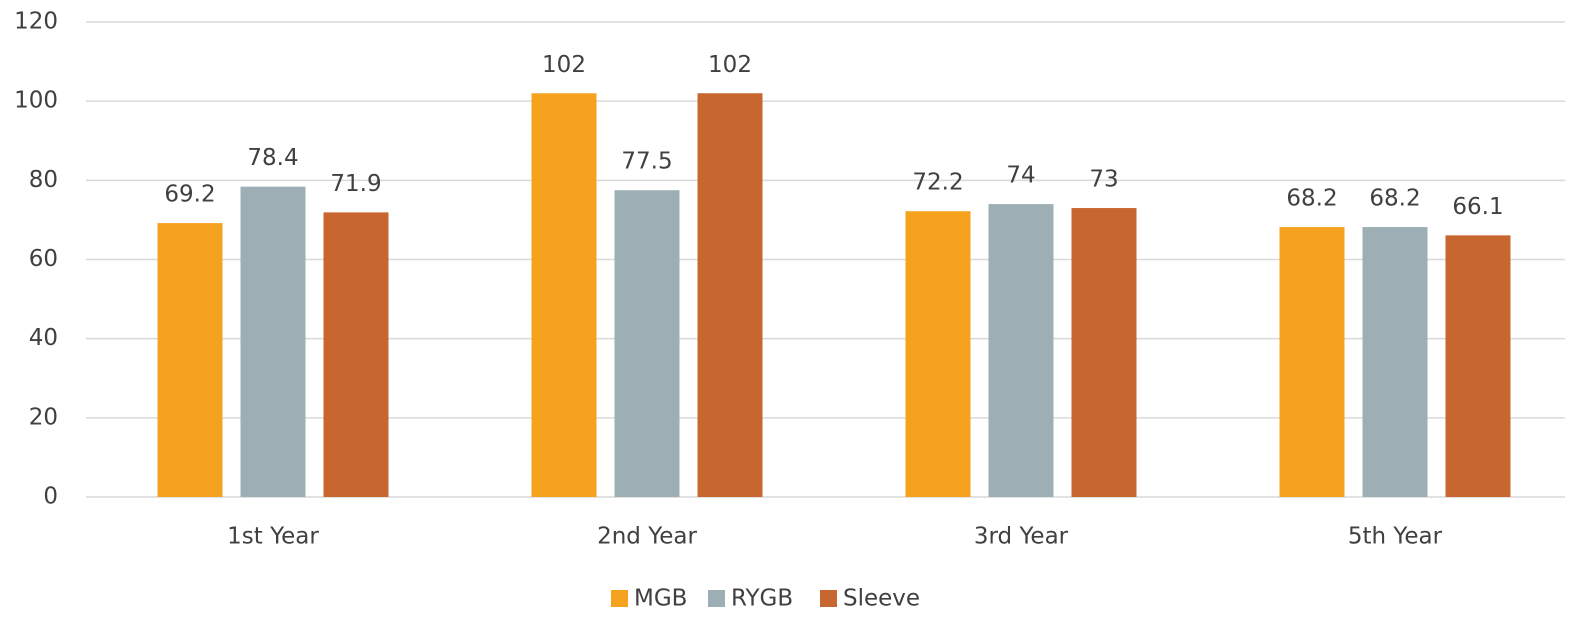  What do you see at coordinates (937, 183) in the screenshot?
I see `data-label: 72.2` at bounding box center [937, 183].